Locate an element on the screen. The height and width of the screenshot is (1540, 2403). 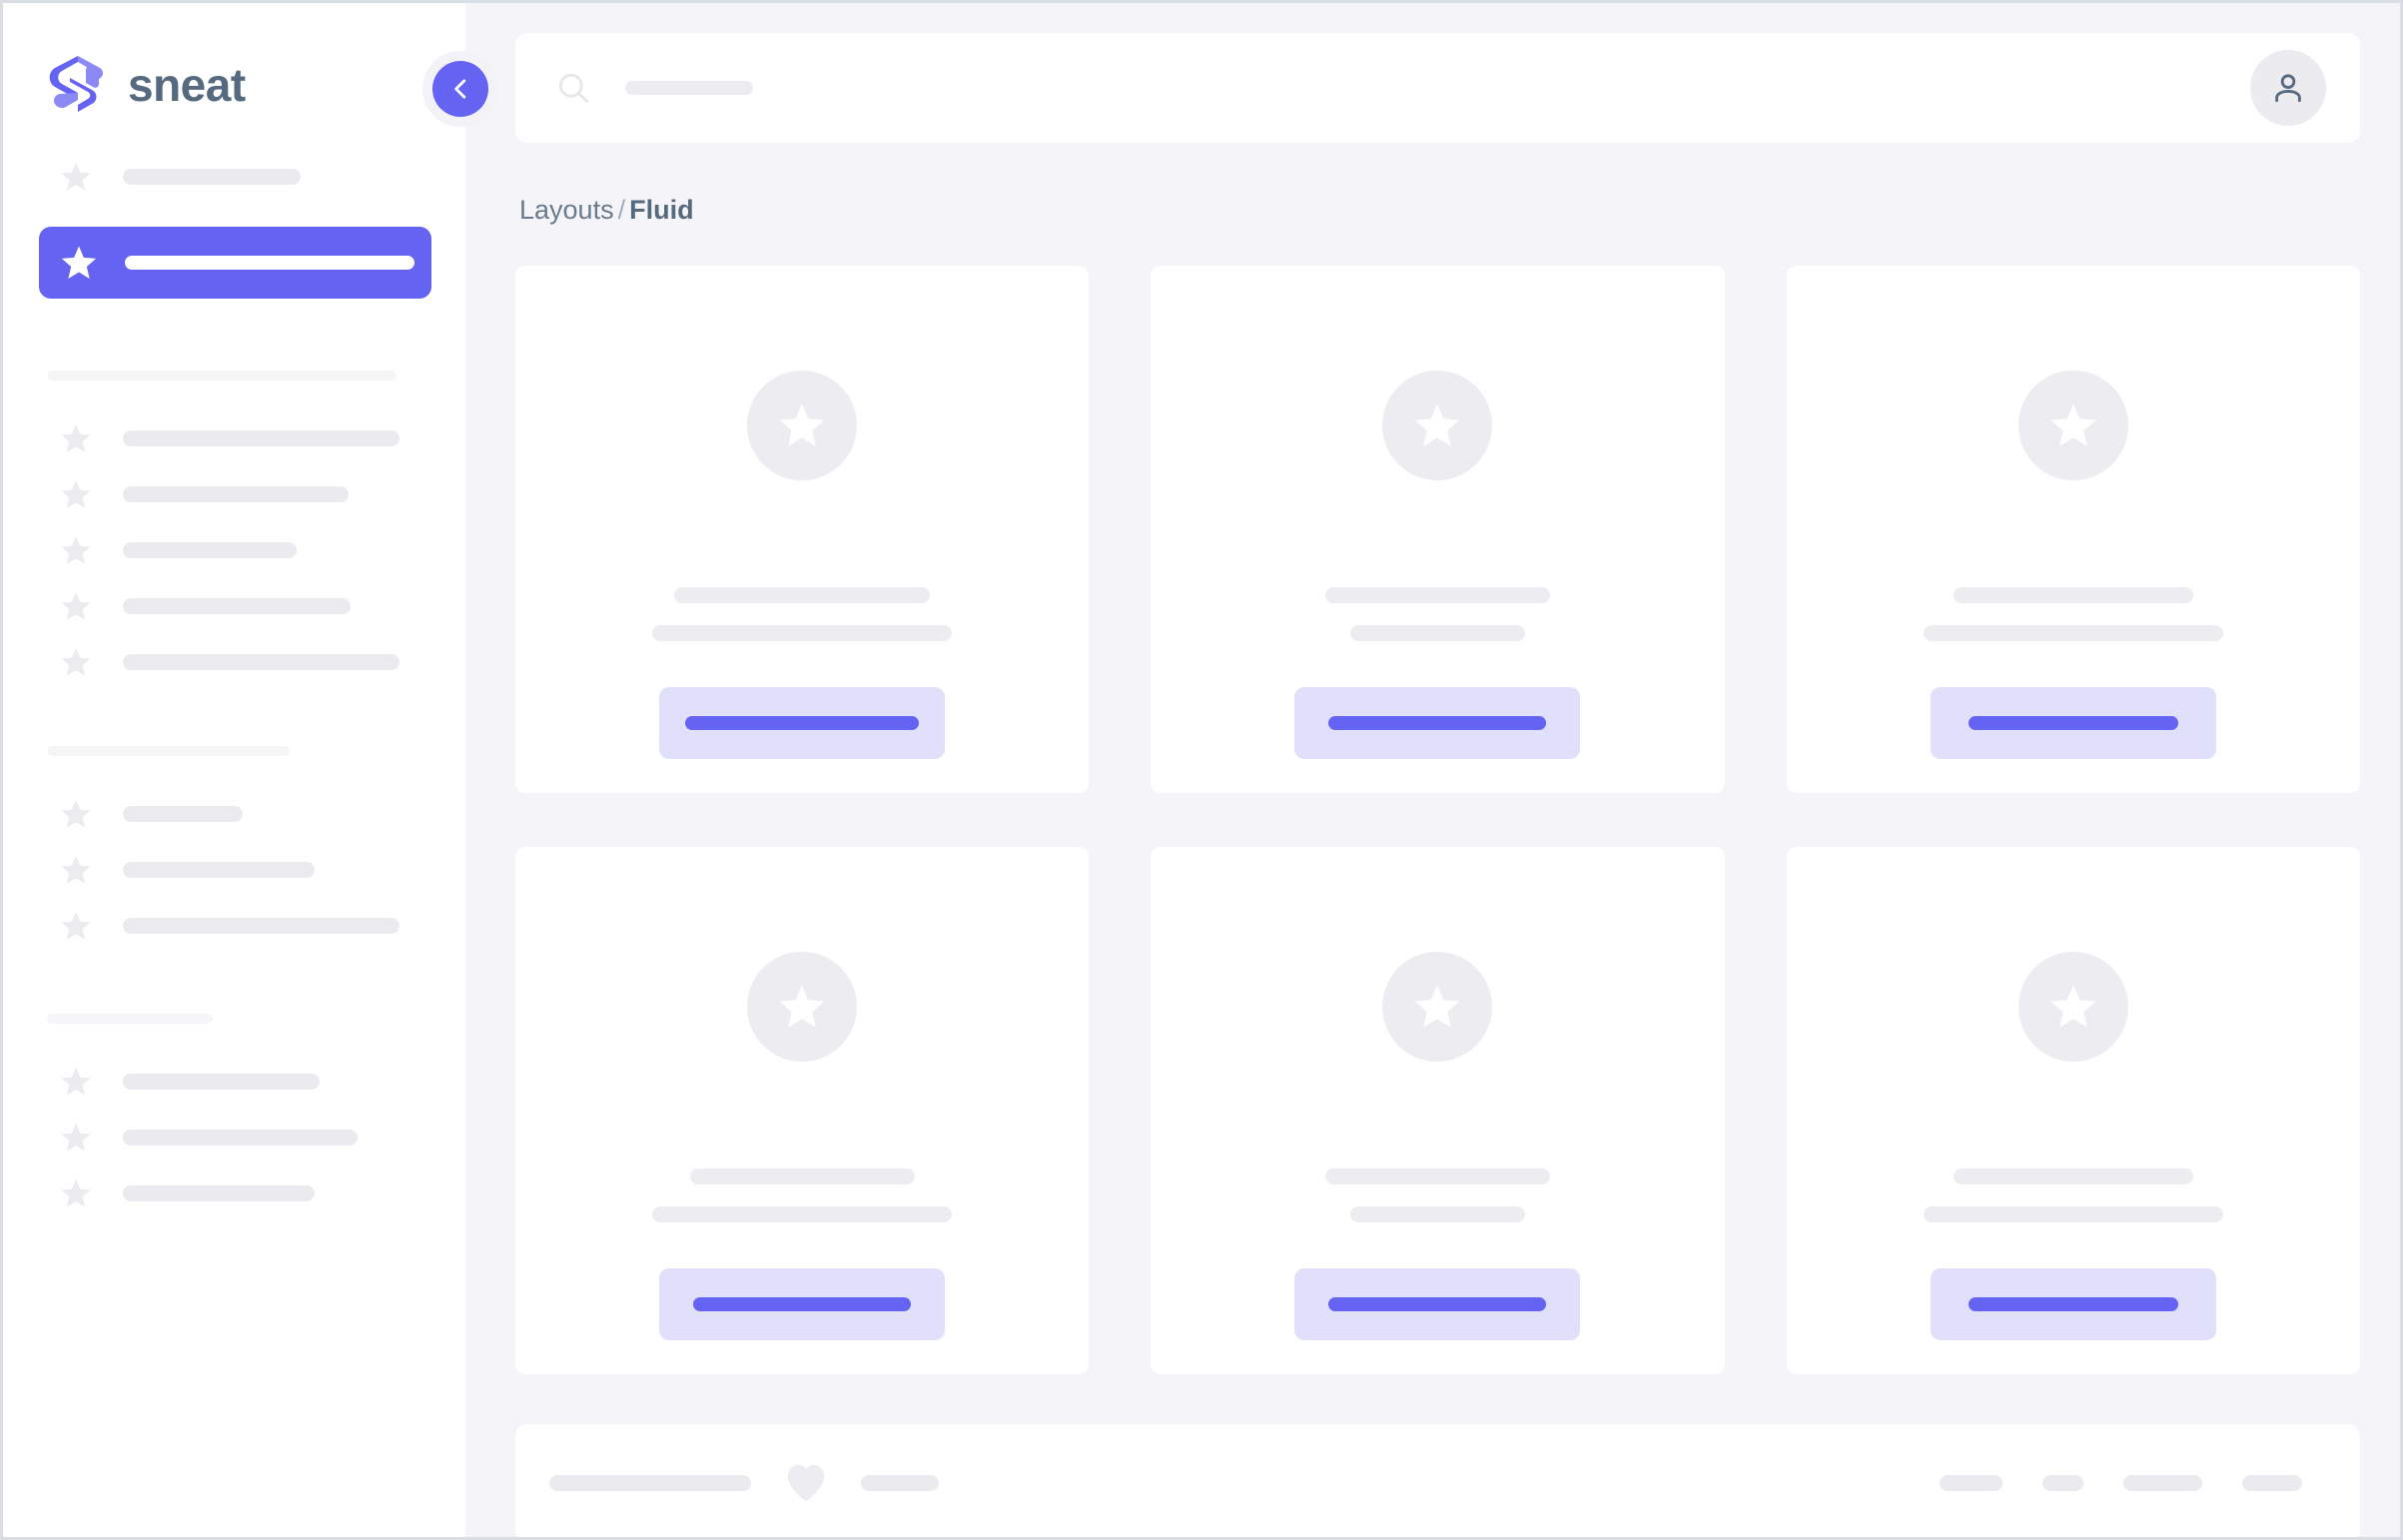
avatar is located at coordinates (2288, 88).